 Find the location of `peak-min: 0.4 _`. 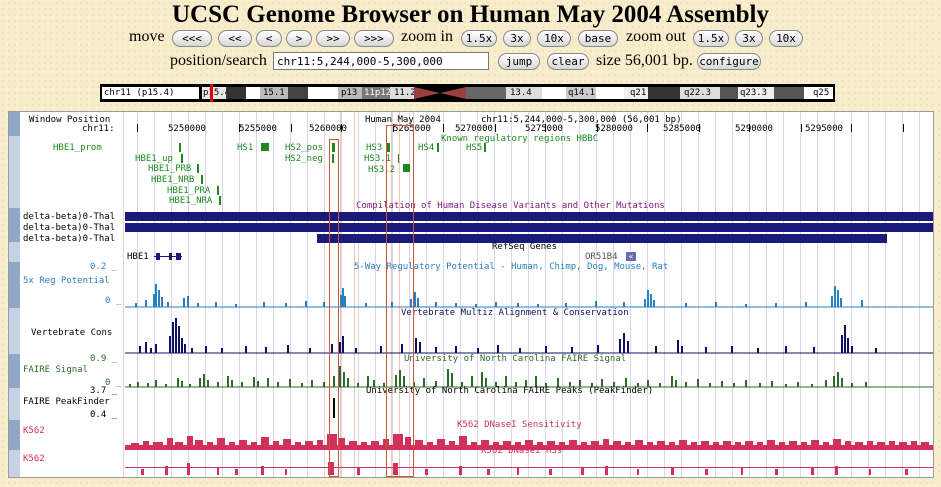

peak-min: 0.4 _ is located at coordinates (104, 415).